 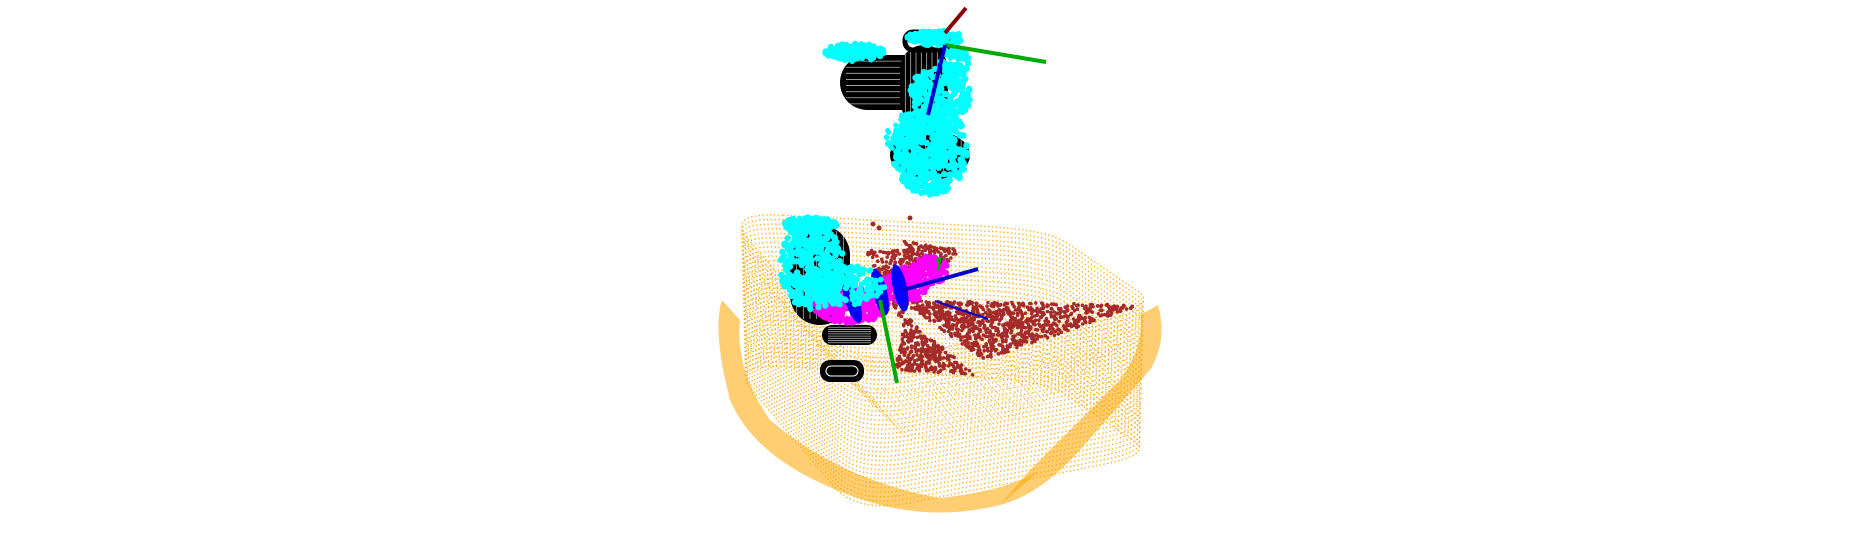 What do you see at coordinates (897, 112) in the screenshot?
I see `upper-gripper-contact-points` at bounding box center [897, 112].